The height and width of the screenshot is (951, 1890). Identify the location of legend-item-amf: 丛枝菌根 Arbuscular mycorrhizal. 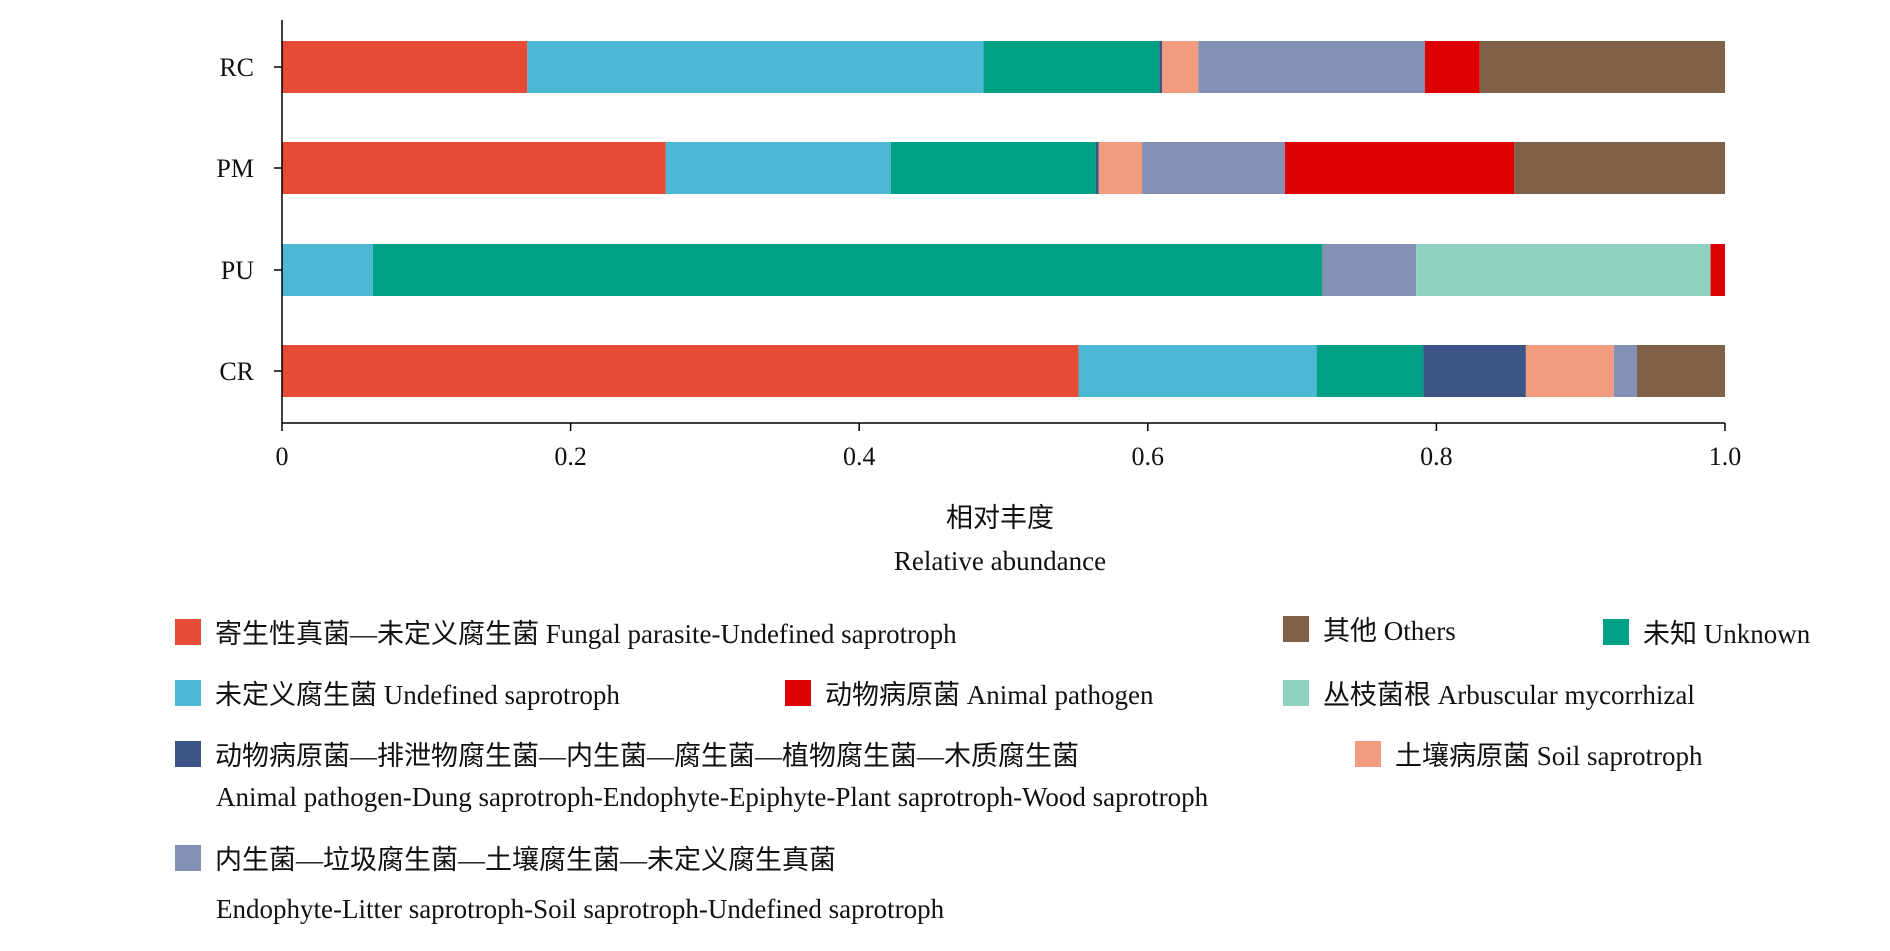
(1489, 692).